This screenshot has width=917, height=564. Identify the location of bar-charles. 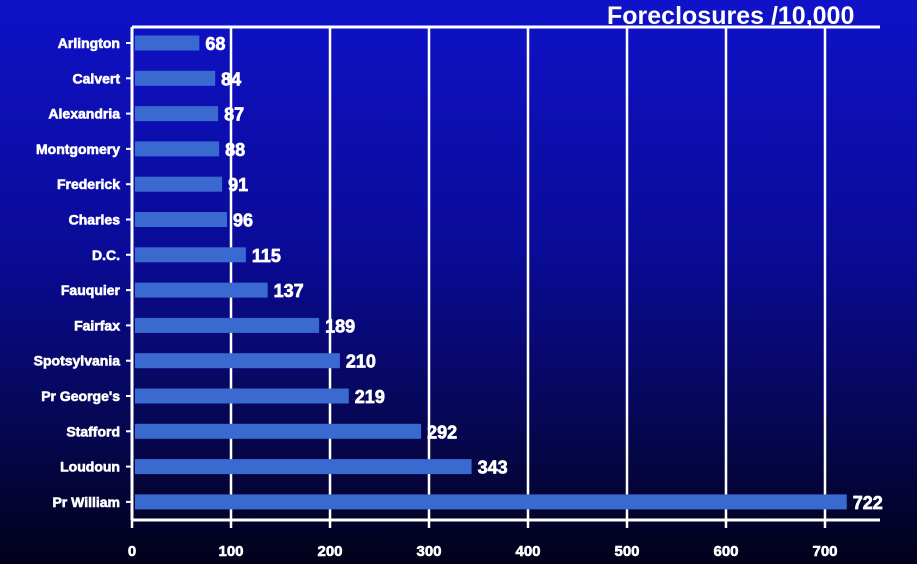
(181, 219).